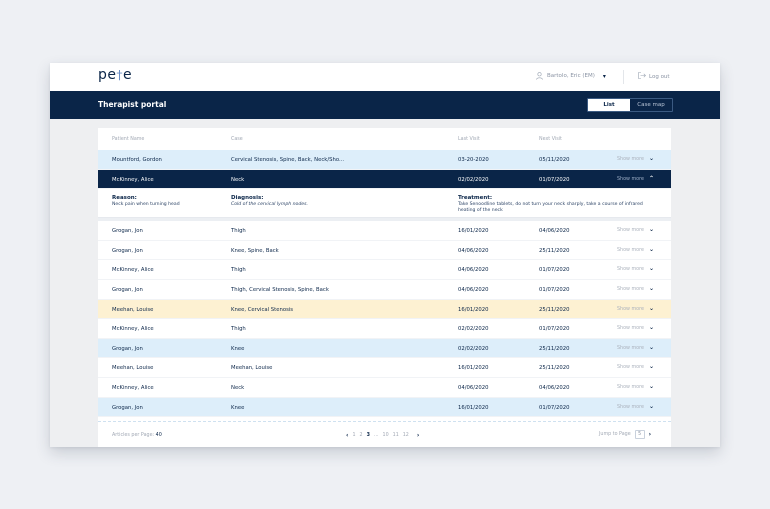  What do you see at coordinates (119, 75) in the screenshot?
I see `logo-cross-icon: †` at bounding box center [119, 75].